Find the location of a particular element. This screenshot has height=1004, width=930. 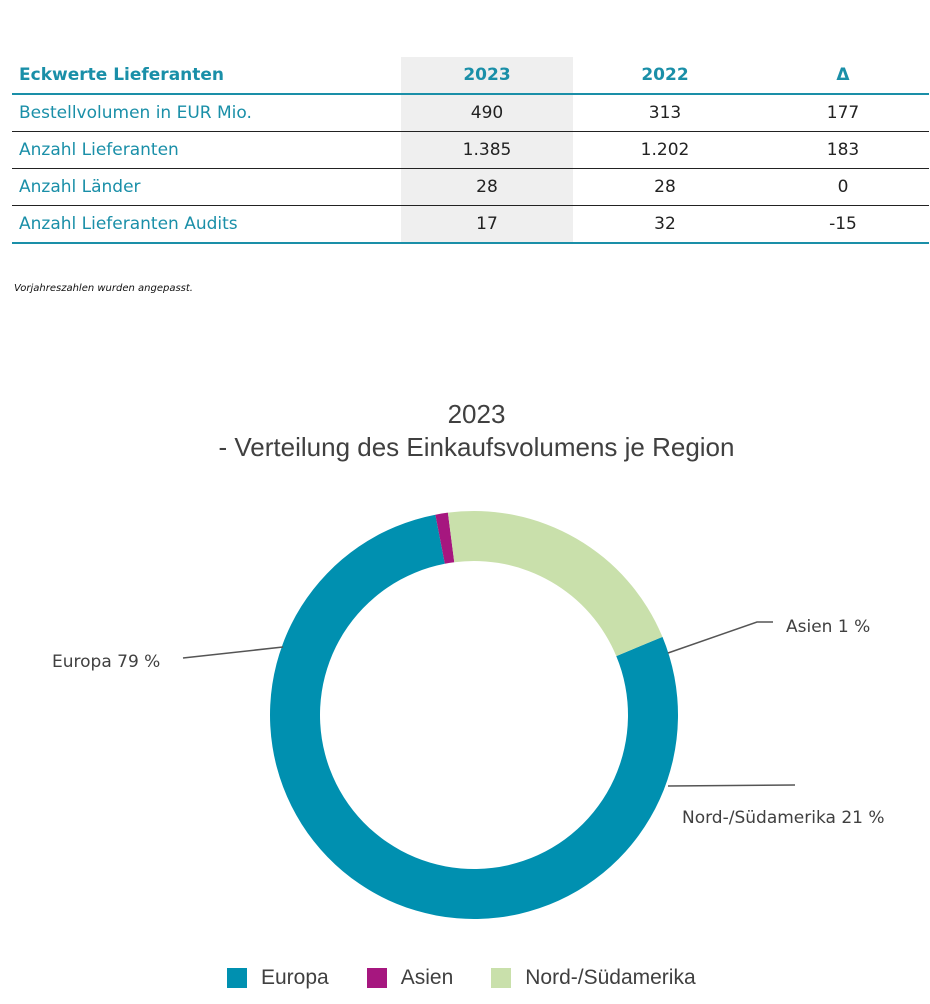

cell-delta: 183 is located at coordinates (843, 150).